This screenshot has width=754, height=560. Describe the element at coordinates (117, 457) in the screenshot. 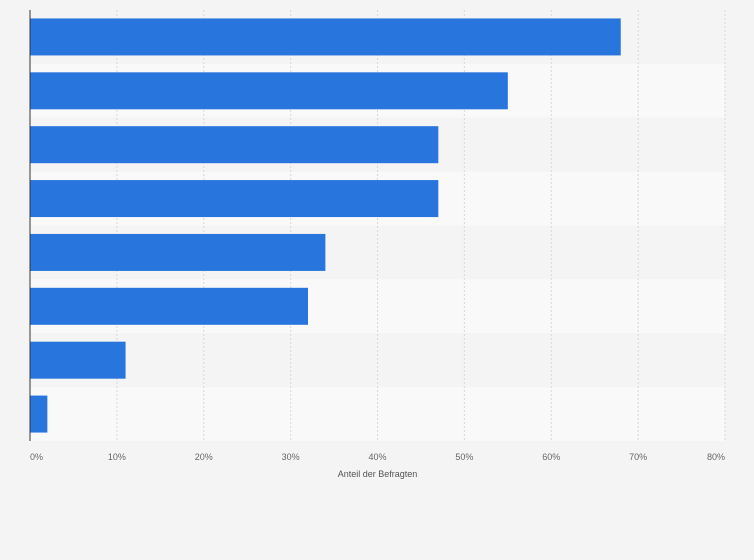

I see `x-tick-label: 10%` at that location.